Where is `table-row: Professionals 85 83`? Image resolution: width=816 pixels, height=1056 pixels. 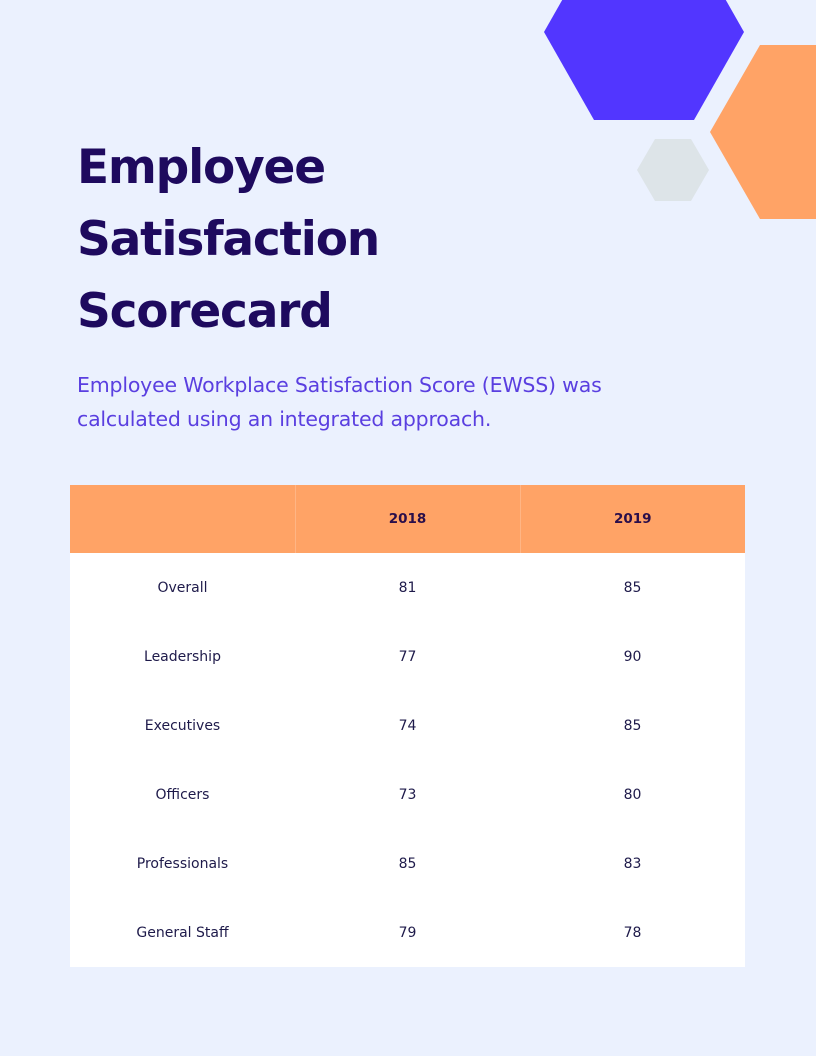 table-row: Professionals 85 83 is located at coordinates (407, 863).